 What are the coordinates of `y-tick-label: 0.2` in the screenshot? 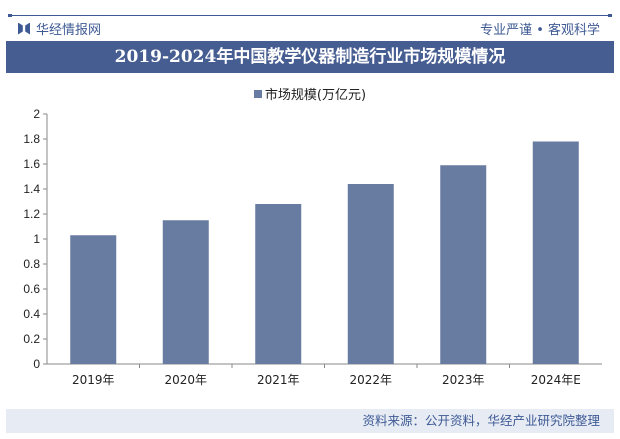 It's located at (31, 339).